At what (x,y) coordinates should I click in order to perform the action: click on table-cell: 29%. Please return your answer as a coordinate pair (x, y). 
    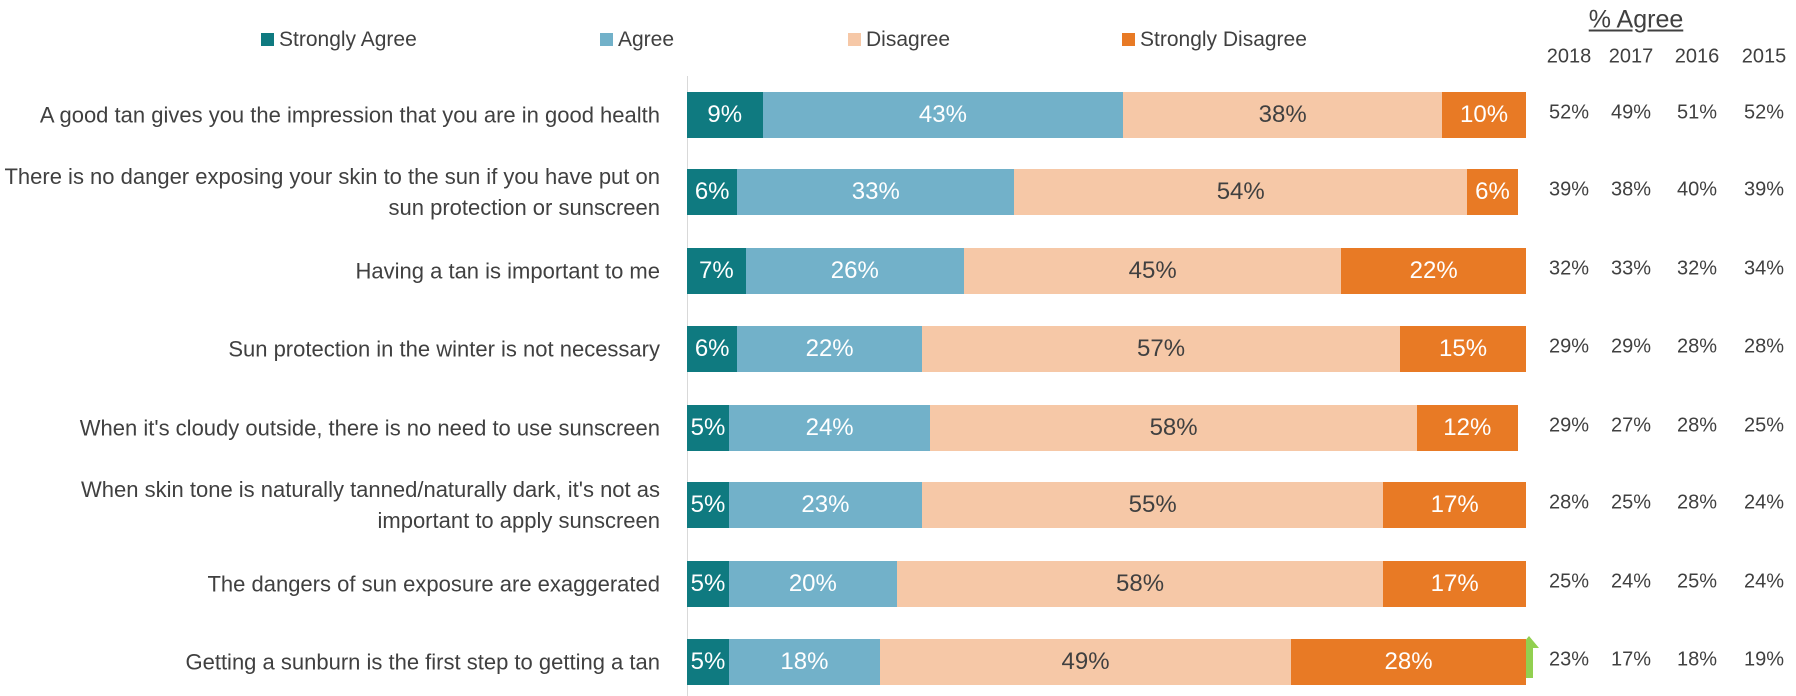
    Looking at the image, I should click on (1569, 425).